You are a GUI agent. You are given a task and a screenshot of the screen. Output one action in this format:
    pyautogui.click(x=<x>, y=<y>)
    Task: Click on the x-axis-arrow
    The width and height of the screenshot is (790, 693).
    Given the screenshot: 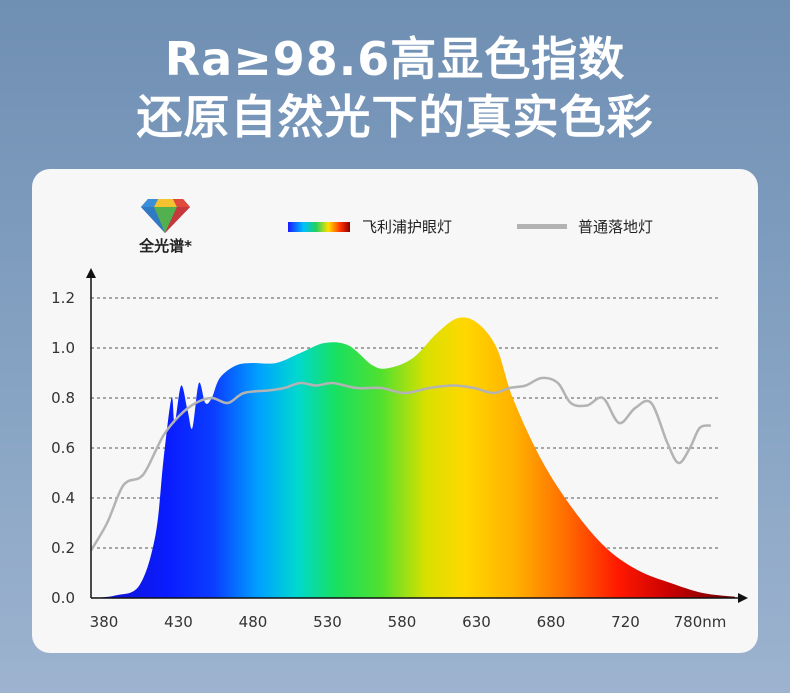 What is the action you would take?
    pyautogui.click(x=743, y=598)
    